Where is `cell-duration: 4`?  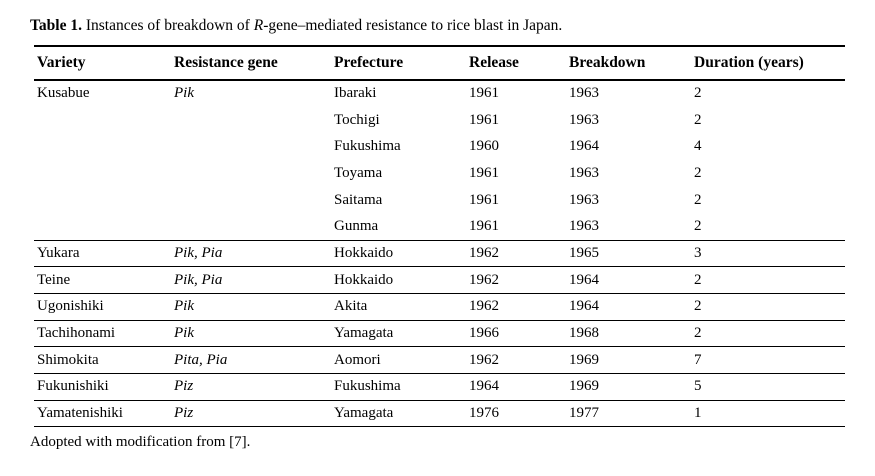 cell-duration: 4 is located at coordinates (698, 146).